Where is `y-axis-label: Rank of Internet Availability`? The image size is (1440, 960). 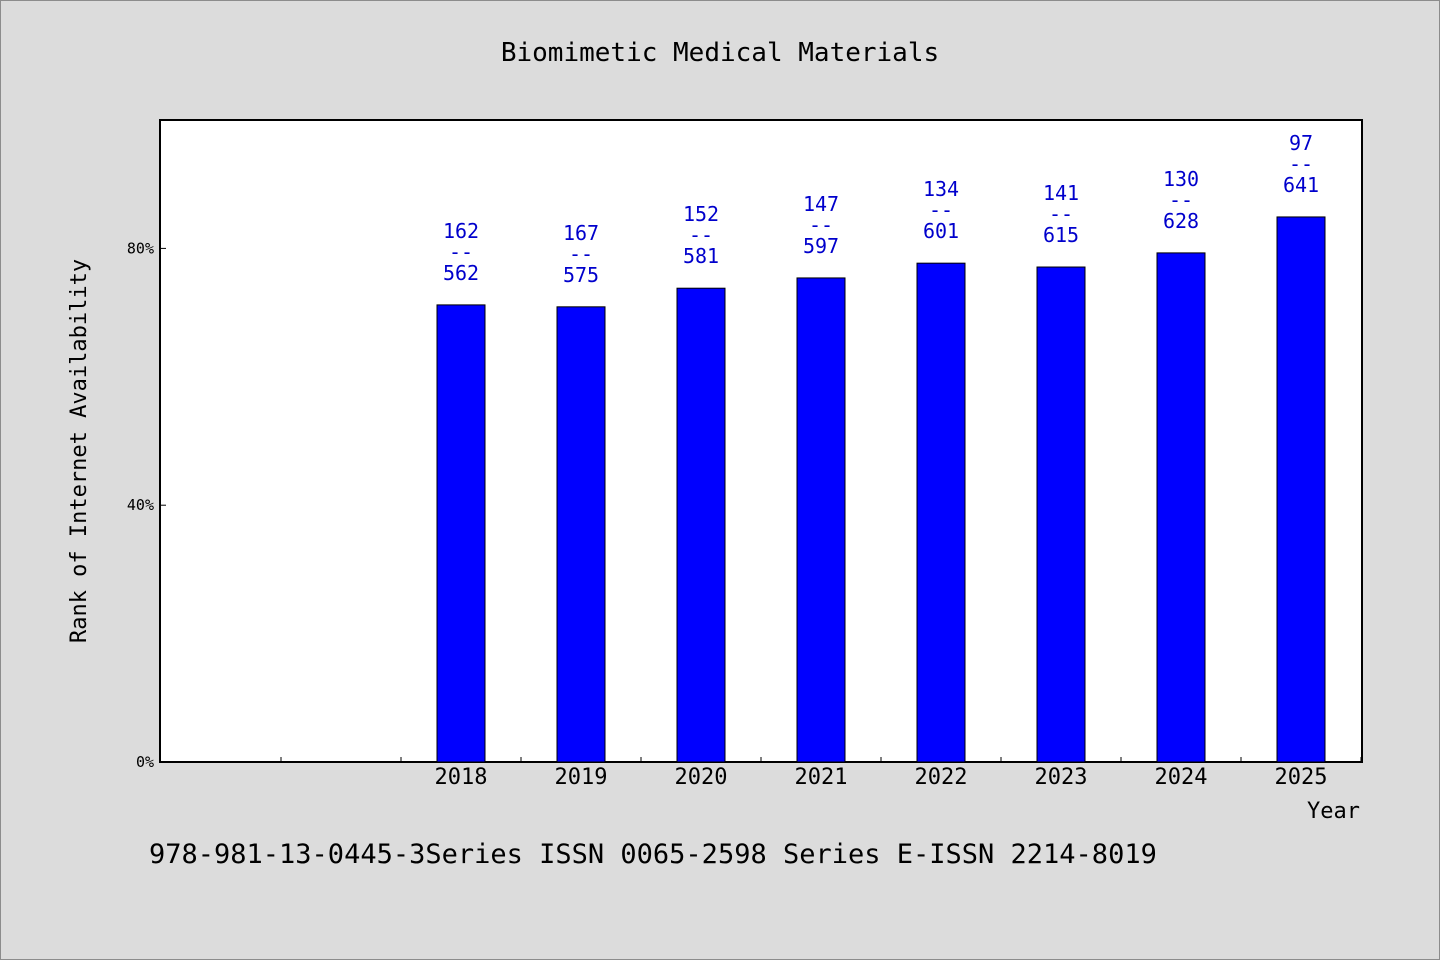
y-axis-label: Rank of Internet Availability is located at coordinates (79, 451).